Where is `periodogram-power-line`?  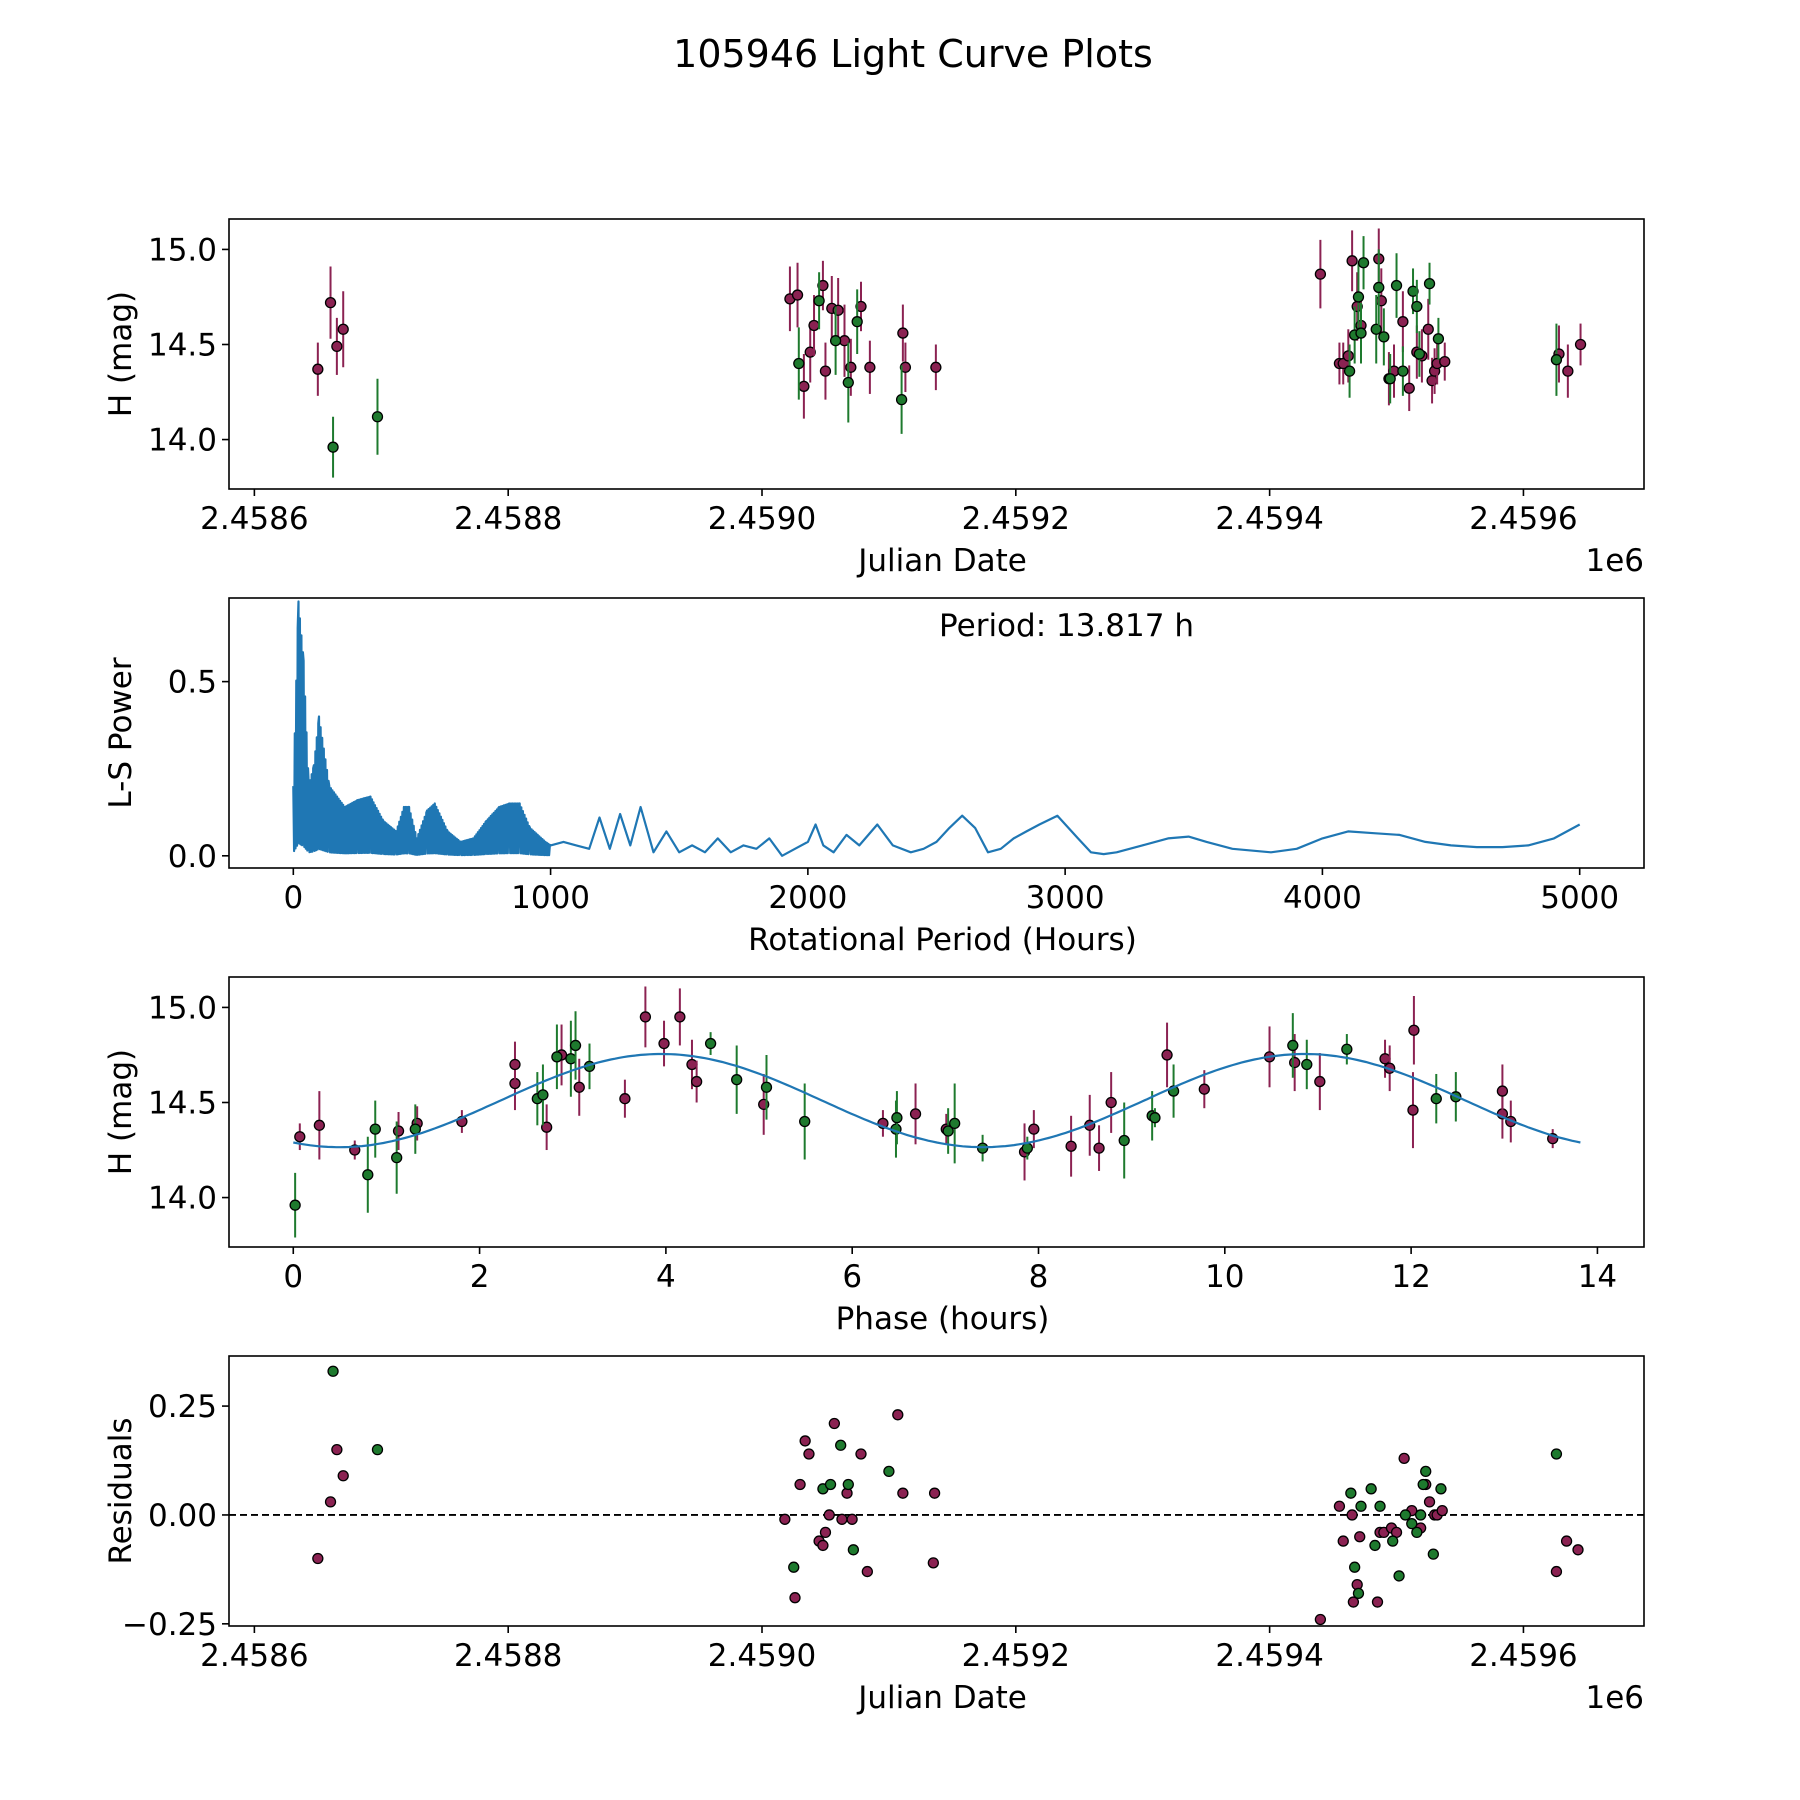
periodogram-power-line is located at coordinates (936, 728).